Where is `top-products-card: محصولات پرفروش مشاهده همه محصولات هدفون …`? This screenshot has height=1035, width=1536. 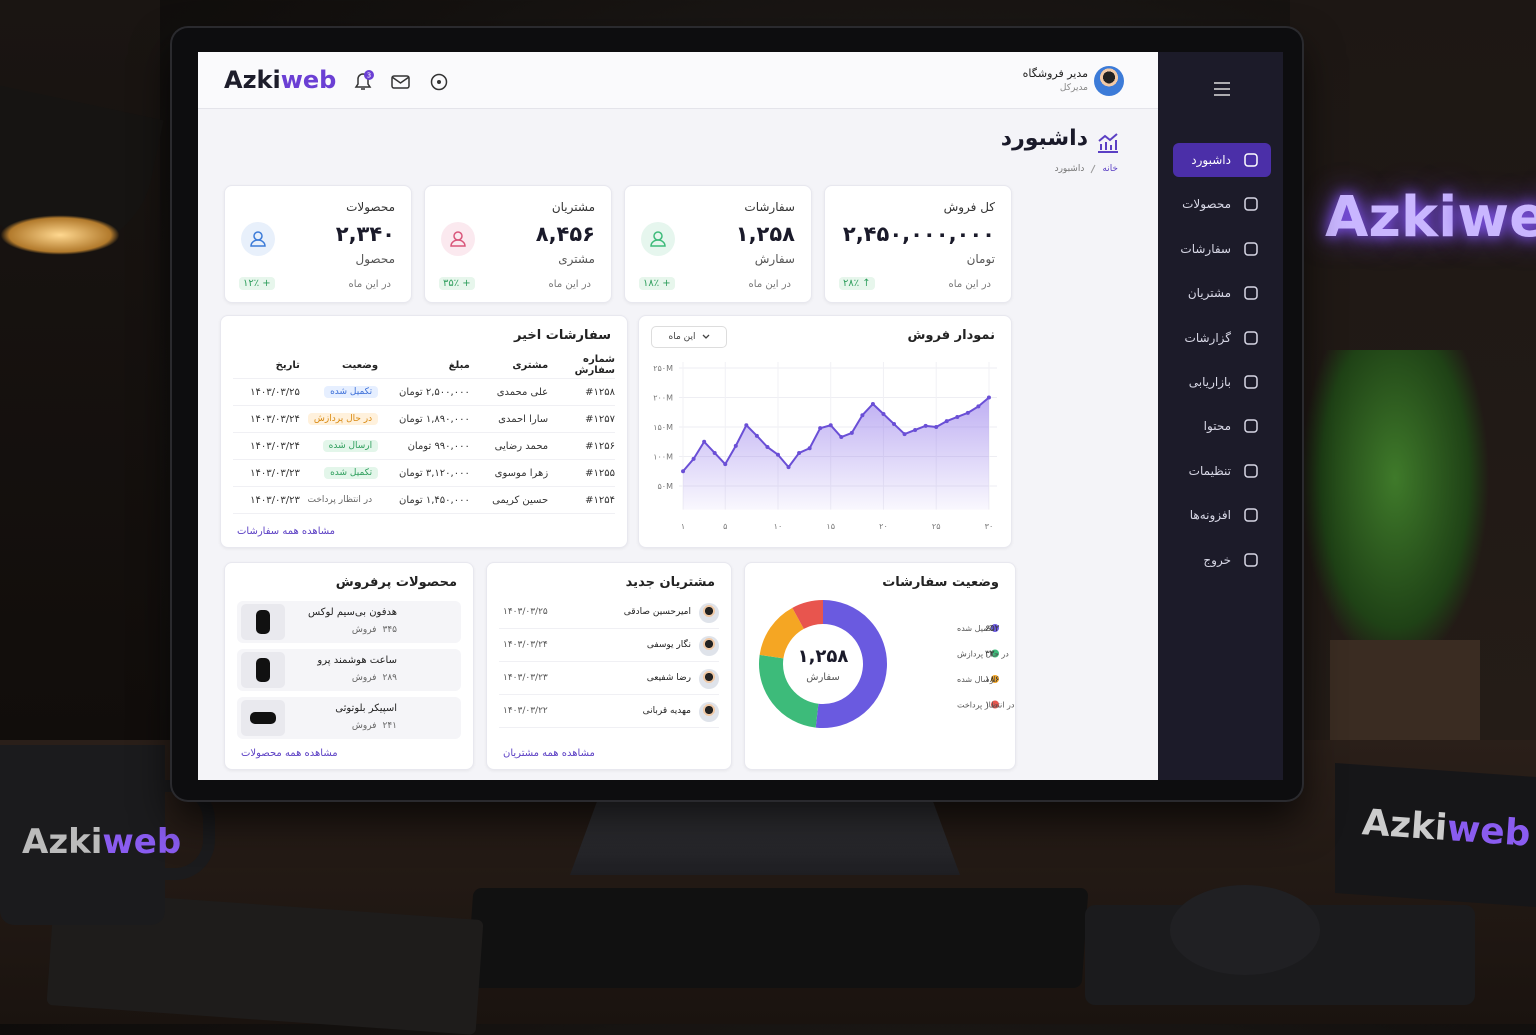 top-products-card: محصولات پرفروش مشاهده همه محصولات هدفون … is located at coordinates (349, 666).